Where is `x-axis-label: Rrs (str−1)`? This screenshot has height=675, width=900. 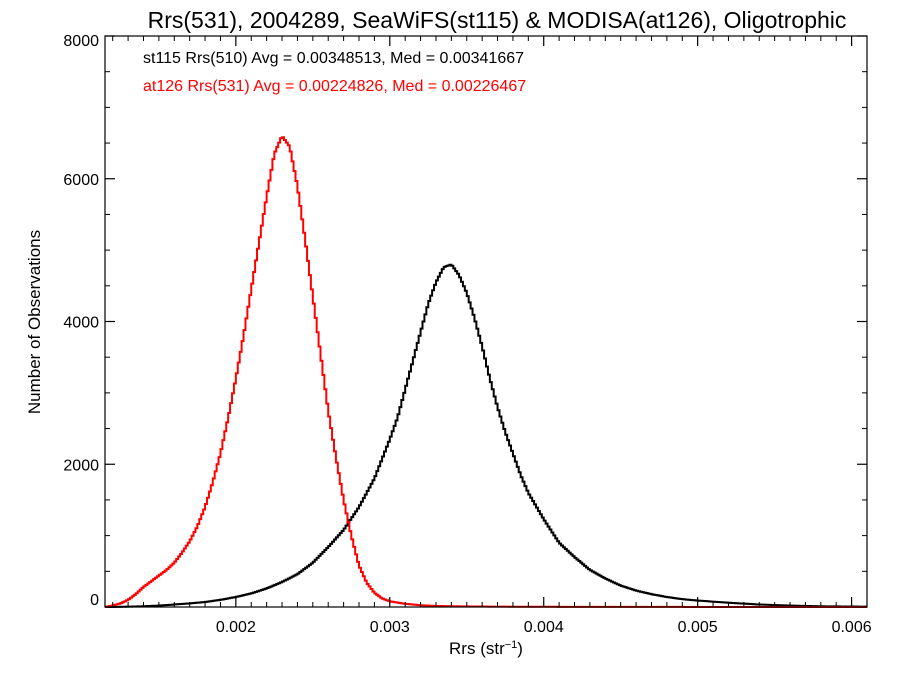
x-axis-label: Rrs (str−1) is located at coordinates (486, 648).